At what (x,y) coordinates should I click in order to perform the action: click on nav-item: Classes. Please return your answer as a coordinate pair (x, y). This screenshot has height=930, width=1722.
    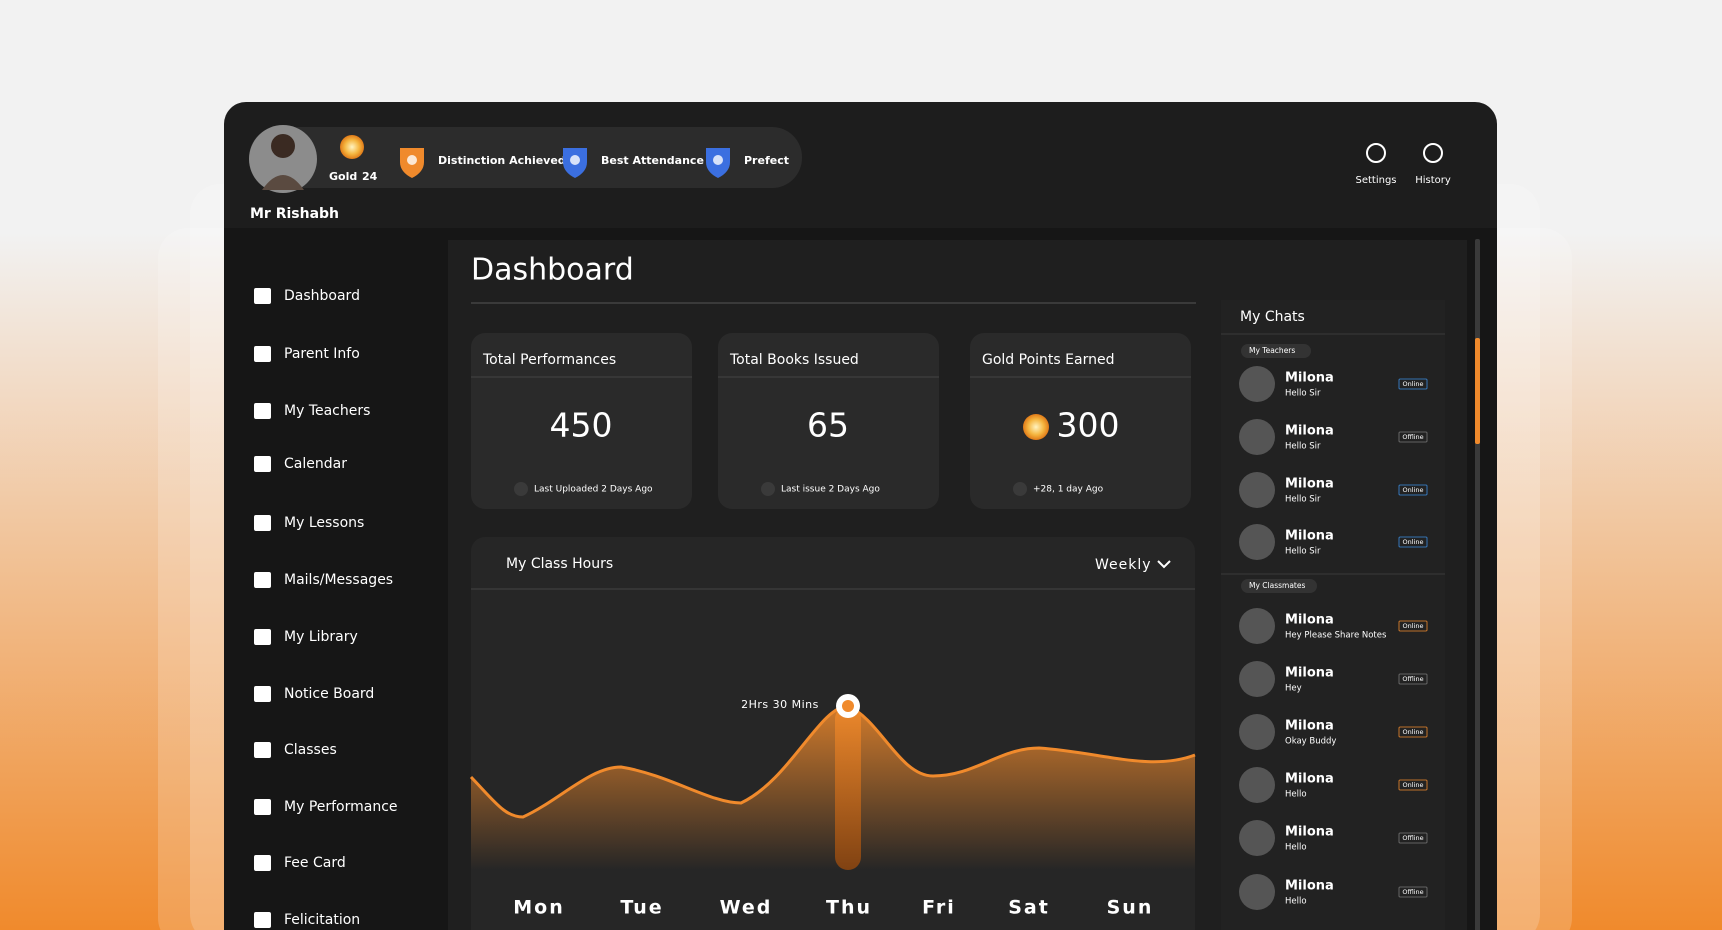
    Looking at the image, I should click on (310, 750).